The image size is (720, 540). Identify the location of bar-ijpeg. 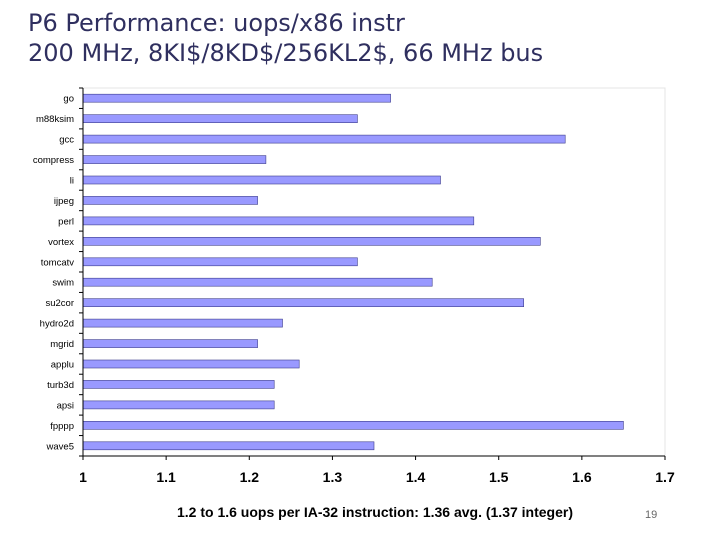
(170, 200).